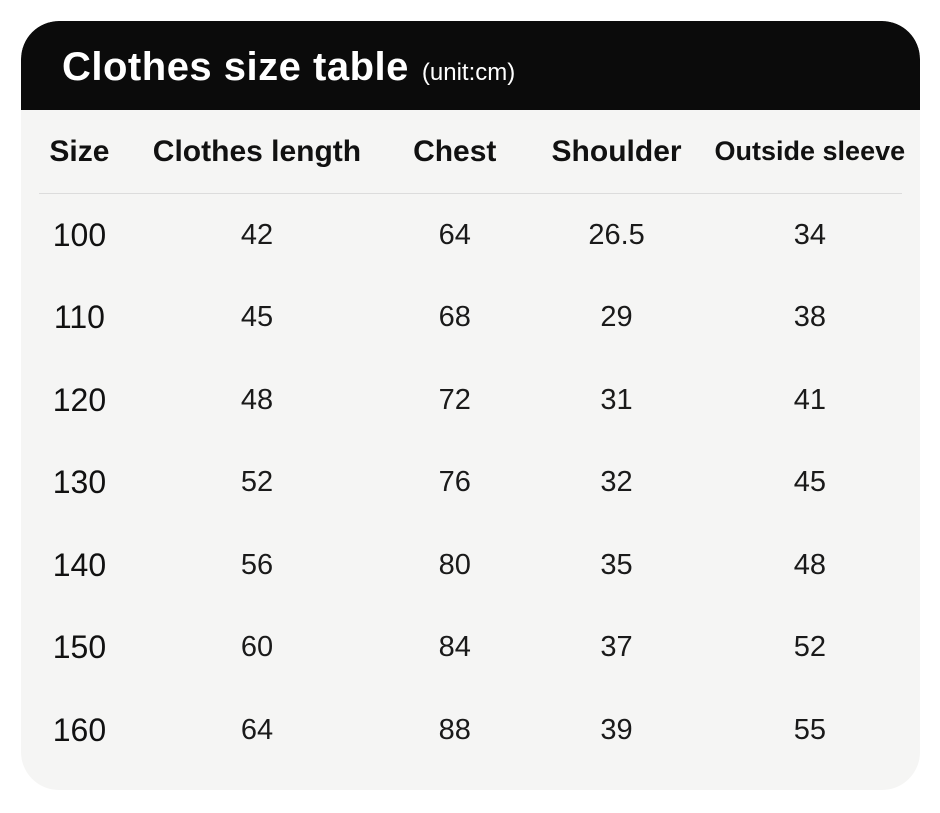 The image size is (940, 813). What do you see at coordinates (455, 151) in the screenshot?
I see `column-header-chest: Chest` at bounding box center [455, 151].